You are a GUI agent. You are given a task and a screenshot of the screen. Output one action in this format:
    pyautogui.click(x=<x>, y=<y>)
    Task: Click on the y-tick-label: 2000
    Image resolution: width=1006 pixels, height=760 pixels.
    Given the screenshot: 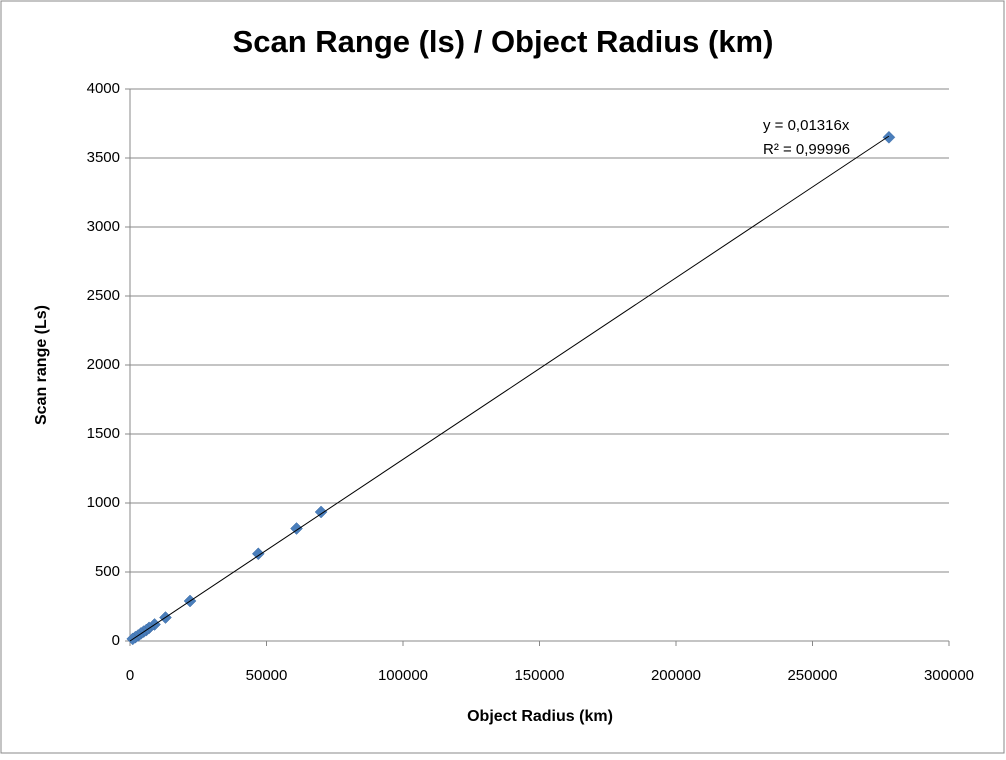 What is the action you would take?
    pyautogui.click(x=103, y=364)
    